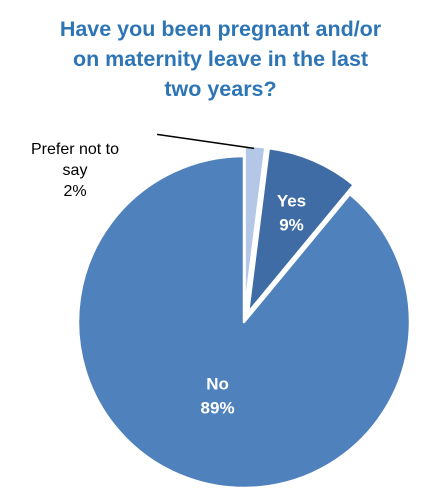 The image size is (441, 498). What do you see at coordinates (255, 229) in the screenshot?
I see `pie-slice-prefer-not-to-say` at bounding box center [255, 229].